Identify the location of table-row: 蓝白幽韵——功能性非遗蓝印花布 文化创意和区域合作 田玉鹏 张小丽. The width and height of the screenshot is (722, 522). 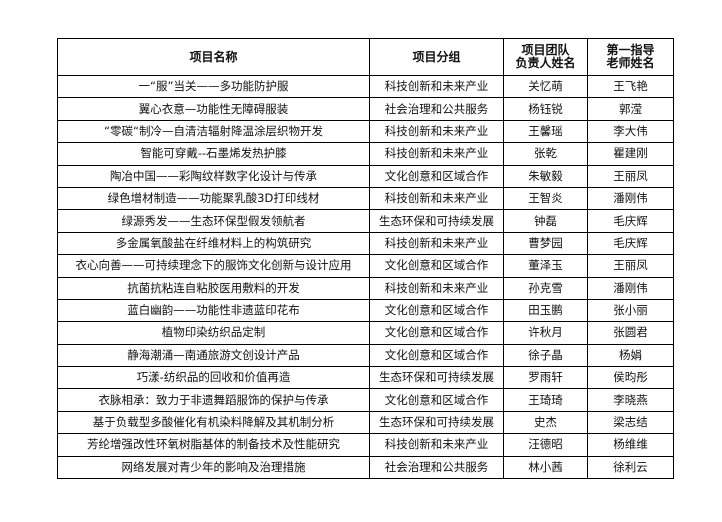
(365, 310).